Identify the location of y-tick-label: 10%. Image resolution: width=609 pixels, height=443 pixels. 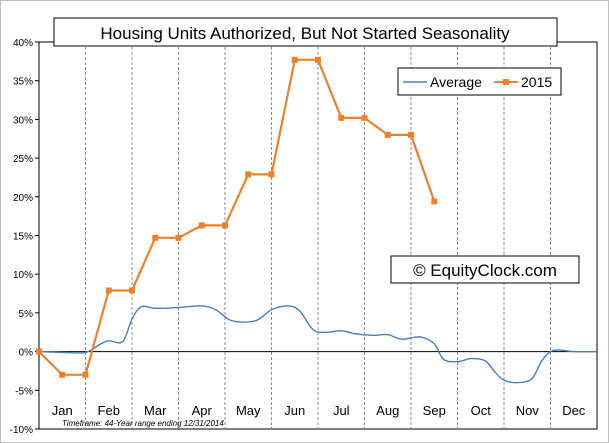
(23, 275).